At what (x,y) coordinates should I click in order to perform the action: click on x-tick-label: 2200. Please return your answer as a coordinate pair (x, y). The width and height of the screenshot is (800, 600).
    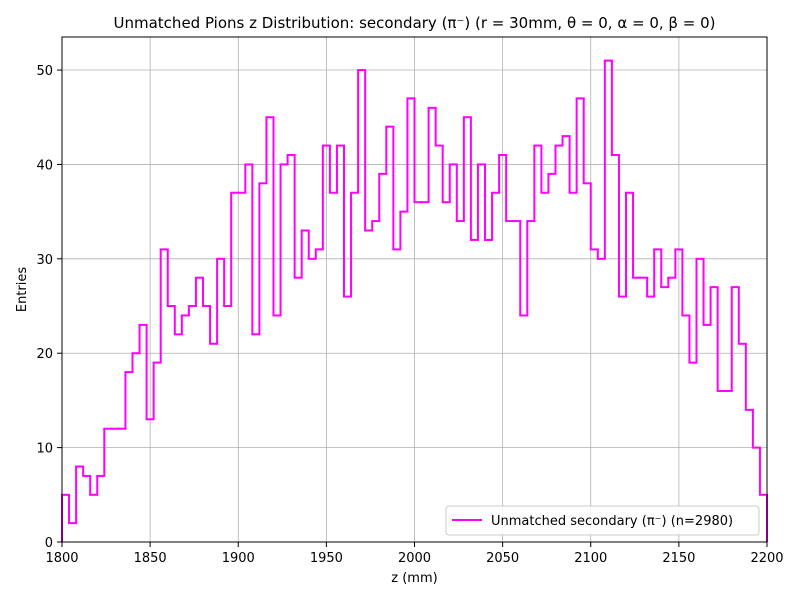
    Looking at the image, I should click on (766, 558).